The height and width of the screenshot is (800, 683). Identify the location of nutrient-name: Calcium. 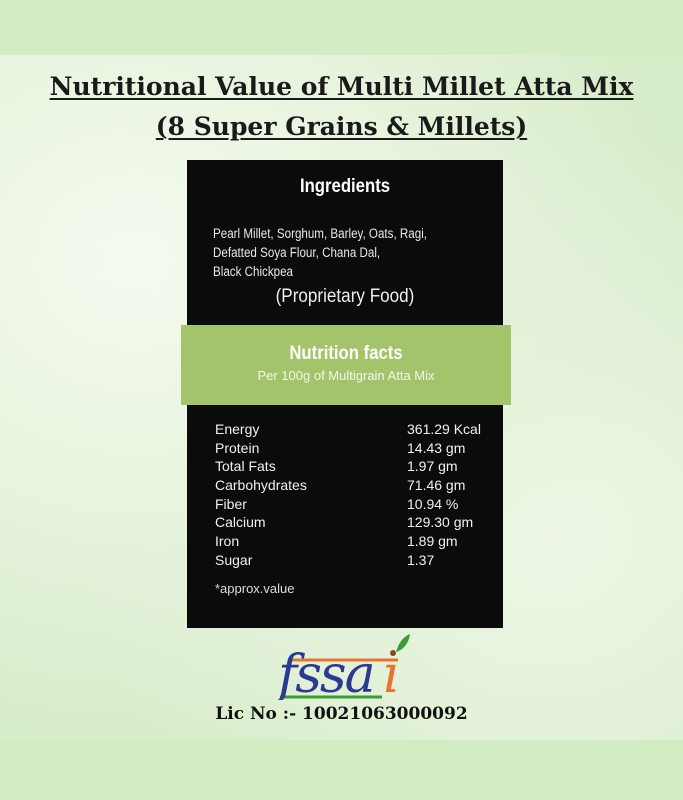
(240, 522).